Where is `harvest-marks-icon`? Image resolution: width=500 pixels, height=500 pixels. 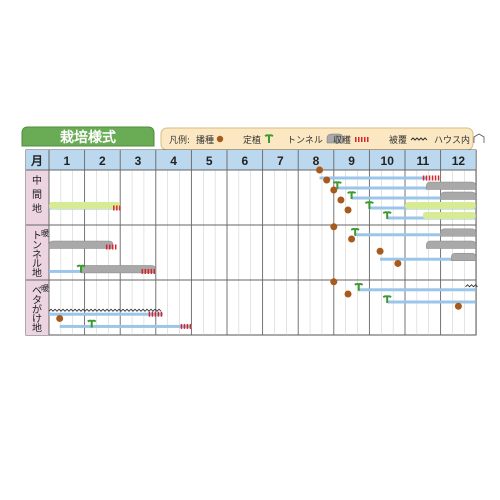
harvest-marks-icon is located at coordinates (362, 139).